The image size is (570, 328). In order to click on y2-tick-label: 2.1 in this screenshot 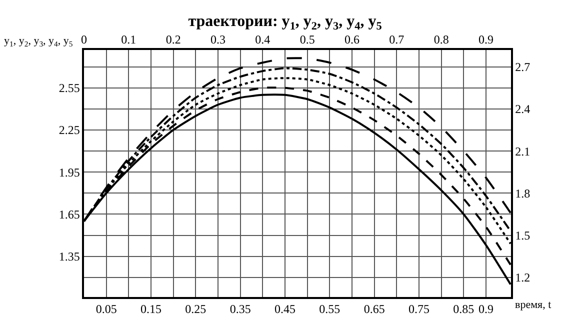, I will do `click(522, 151)`.